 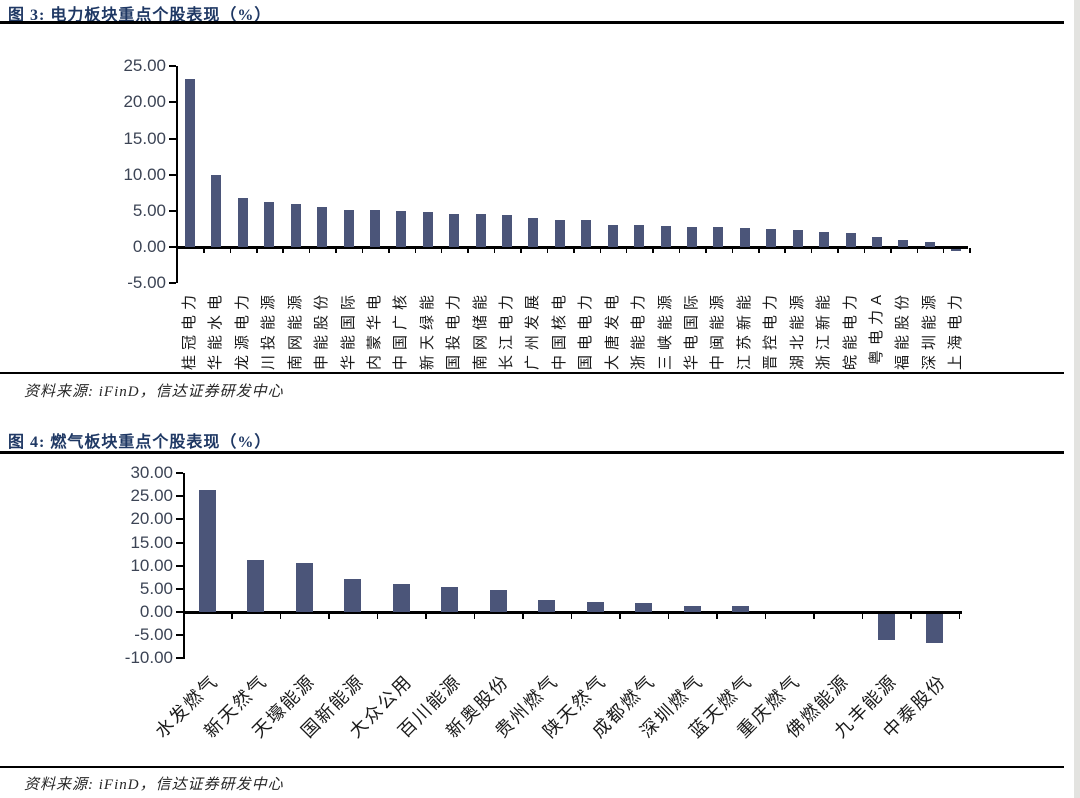 What do you see at coordinates (374, 228) in the screenshot?
I see `bar-内蒙华电` at bounding box center [374, 228].